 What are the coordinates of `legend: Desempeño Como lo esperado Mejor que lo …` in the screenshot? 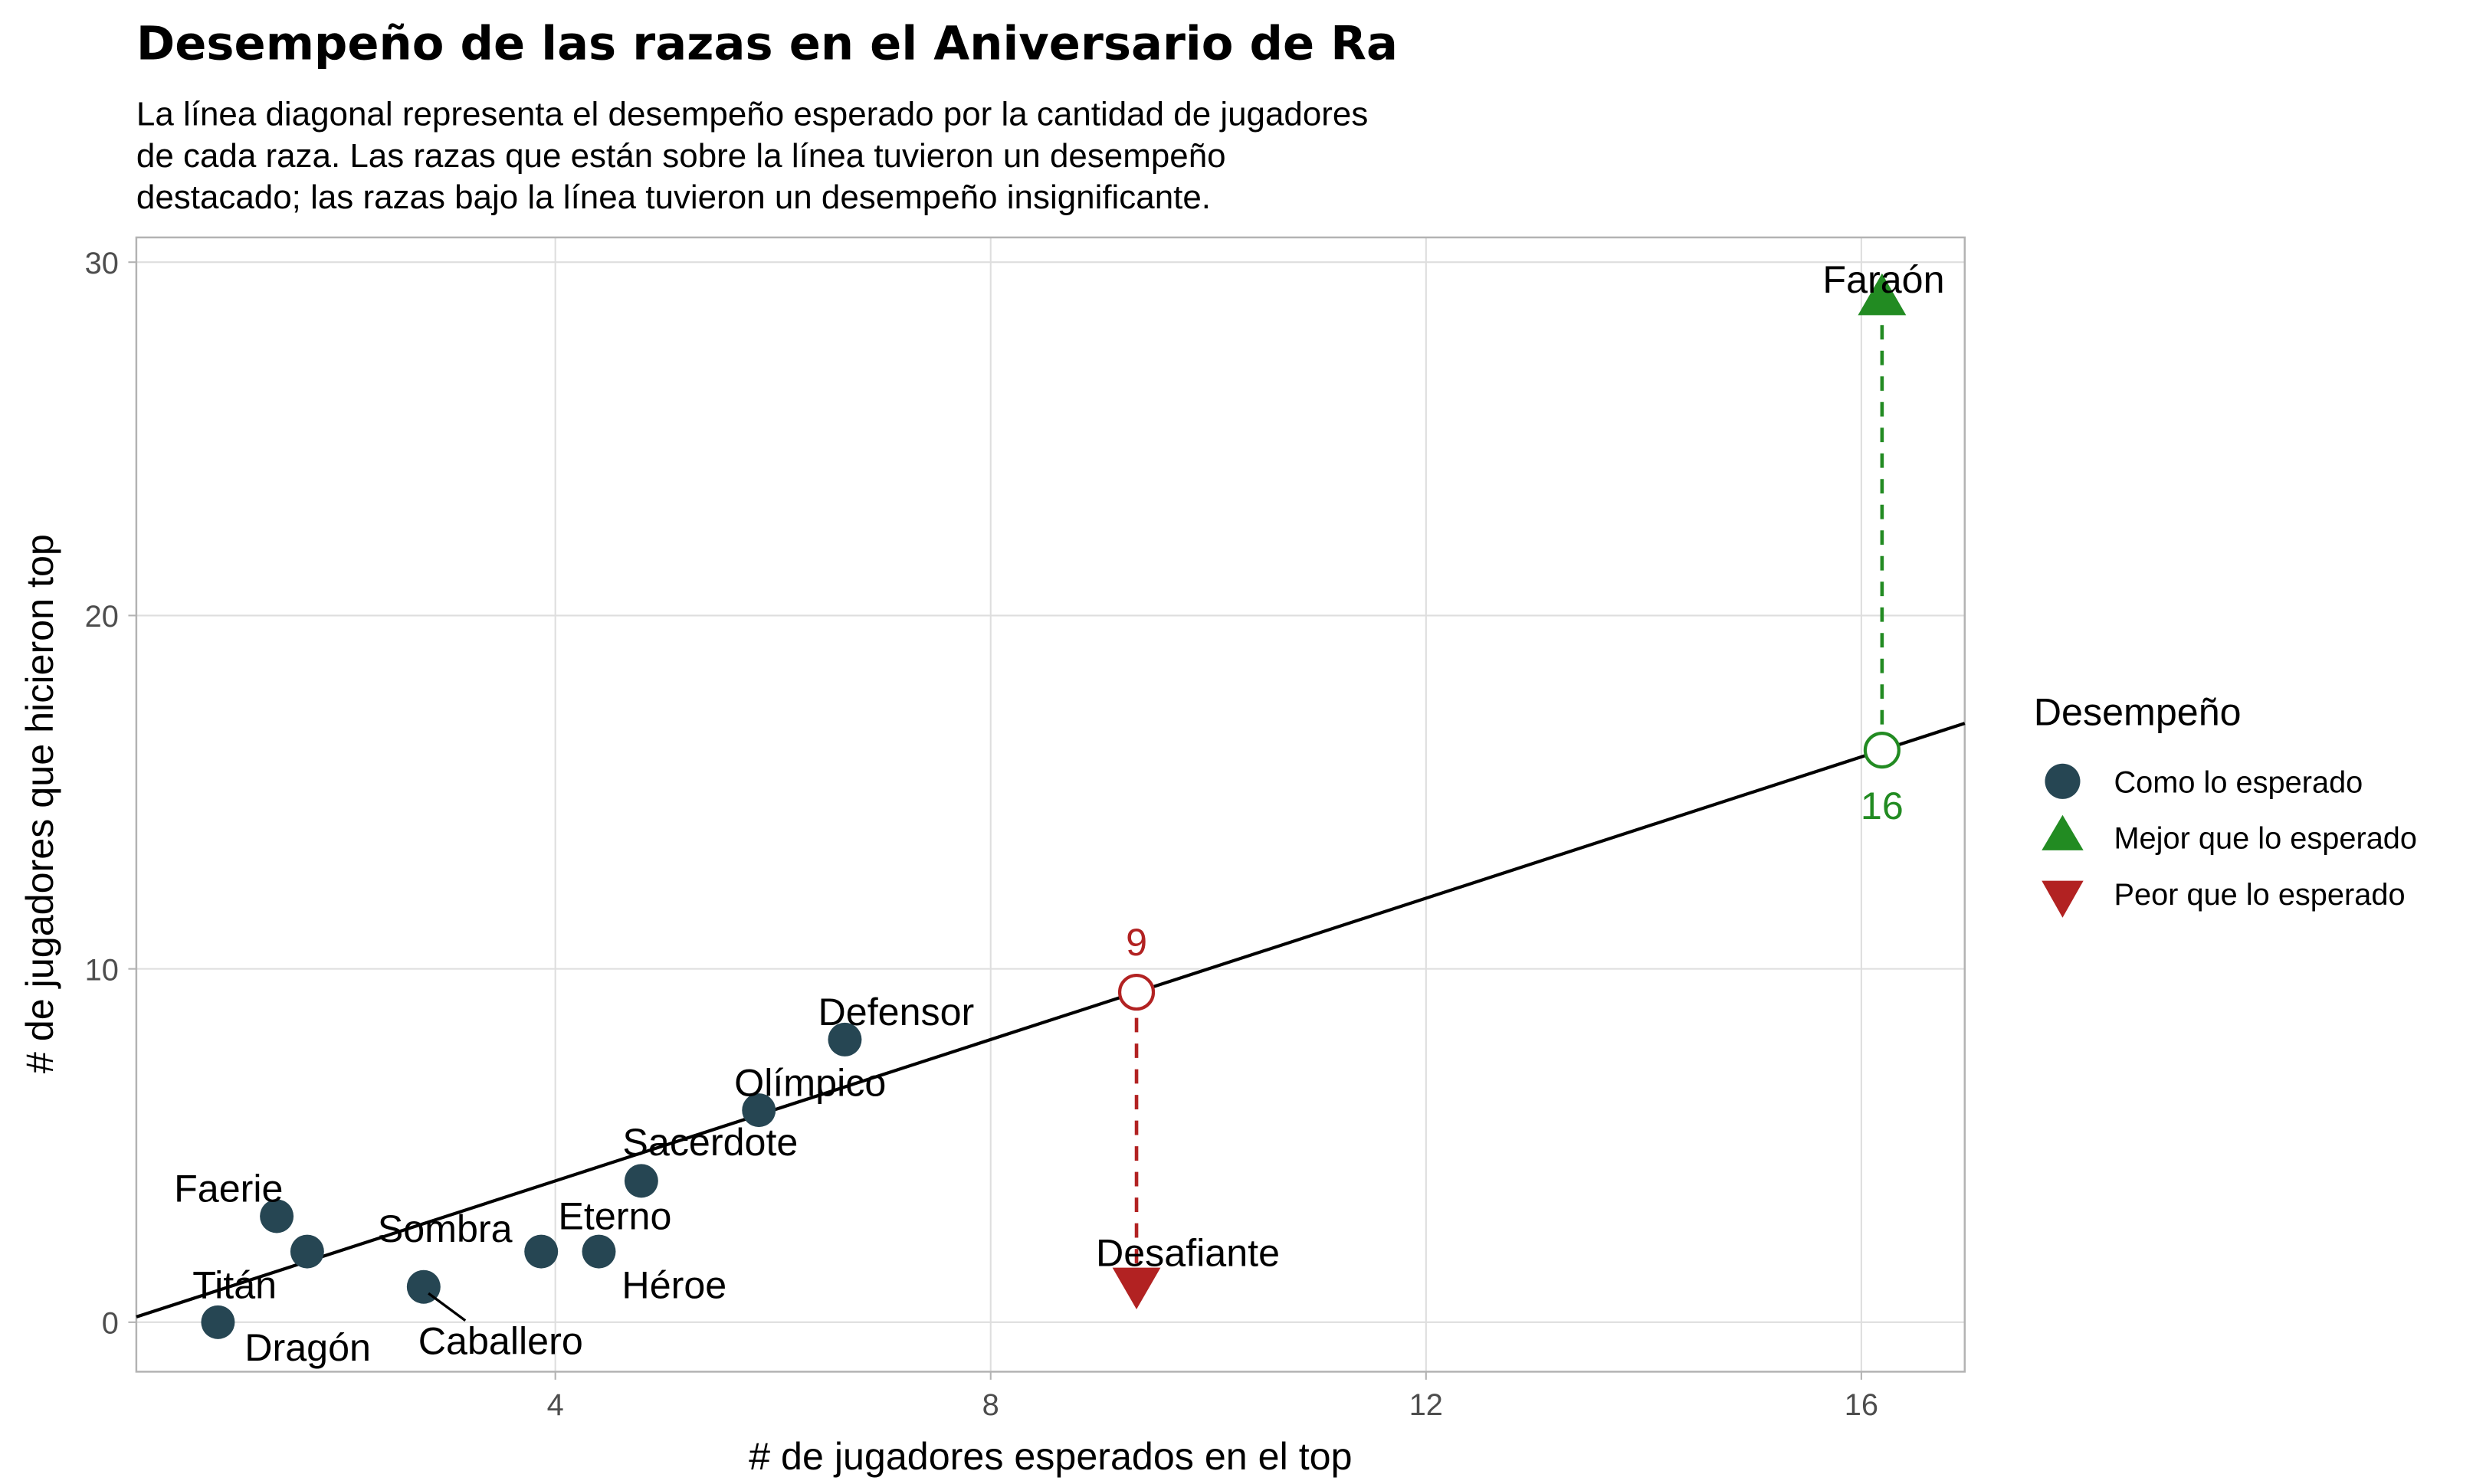 It's located at (2226, 804).